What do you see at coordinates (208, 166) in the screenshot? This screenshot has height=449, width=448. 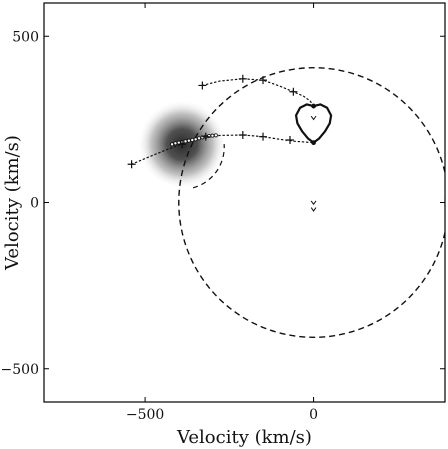 I see `dashed-arc` at bounding box center [208, 166].